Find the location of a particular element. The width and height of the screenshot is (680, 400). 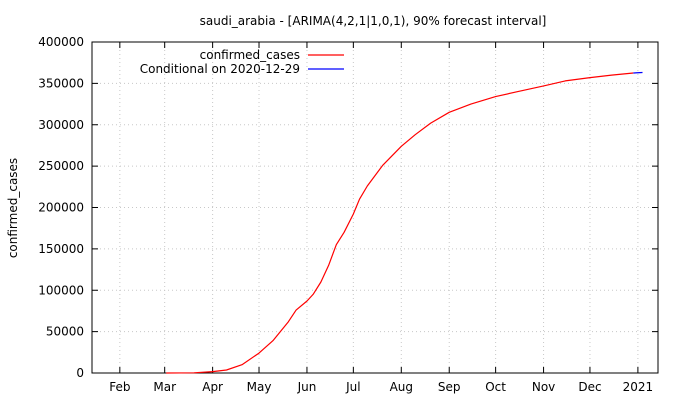

y-tick-label: 200000 is located at coordinates (61, 208).